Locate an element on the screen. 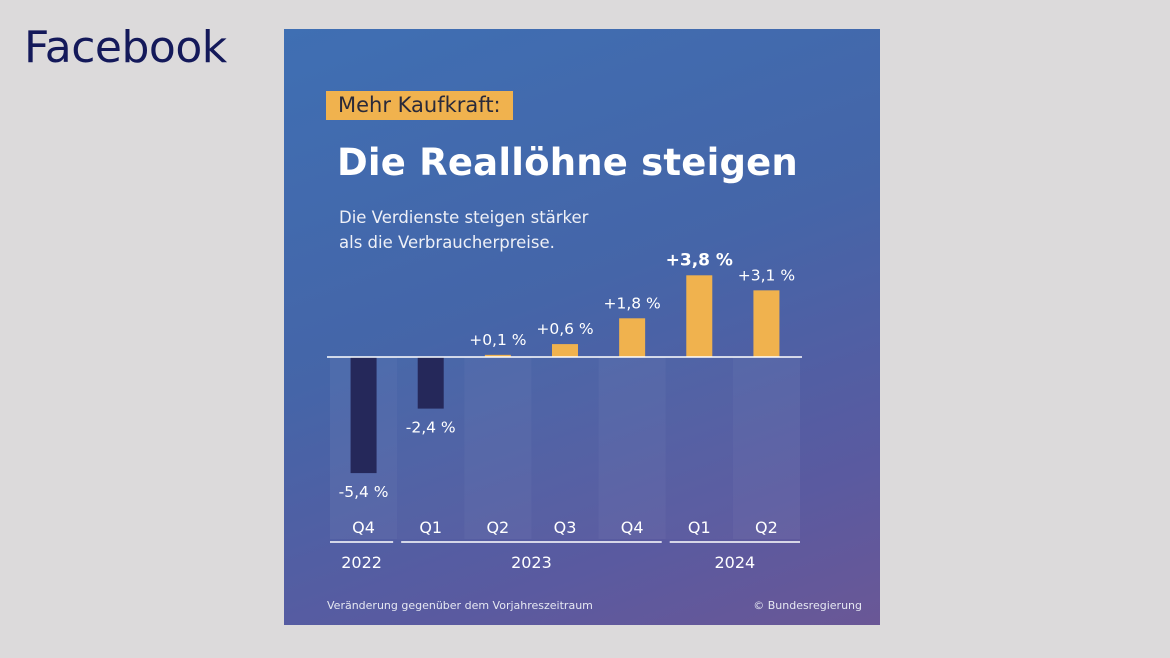 The height and width of the screenshot is (658, 1170). data-label-1: -5,4 % is located at coordinates (364, 492).